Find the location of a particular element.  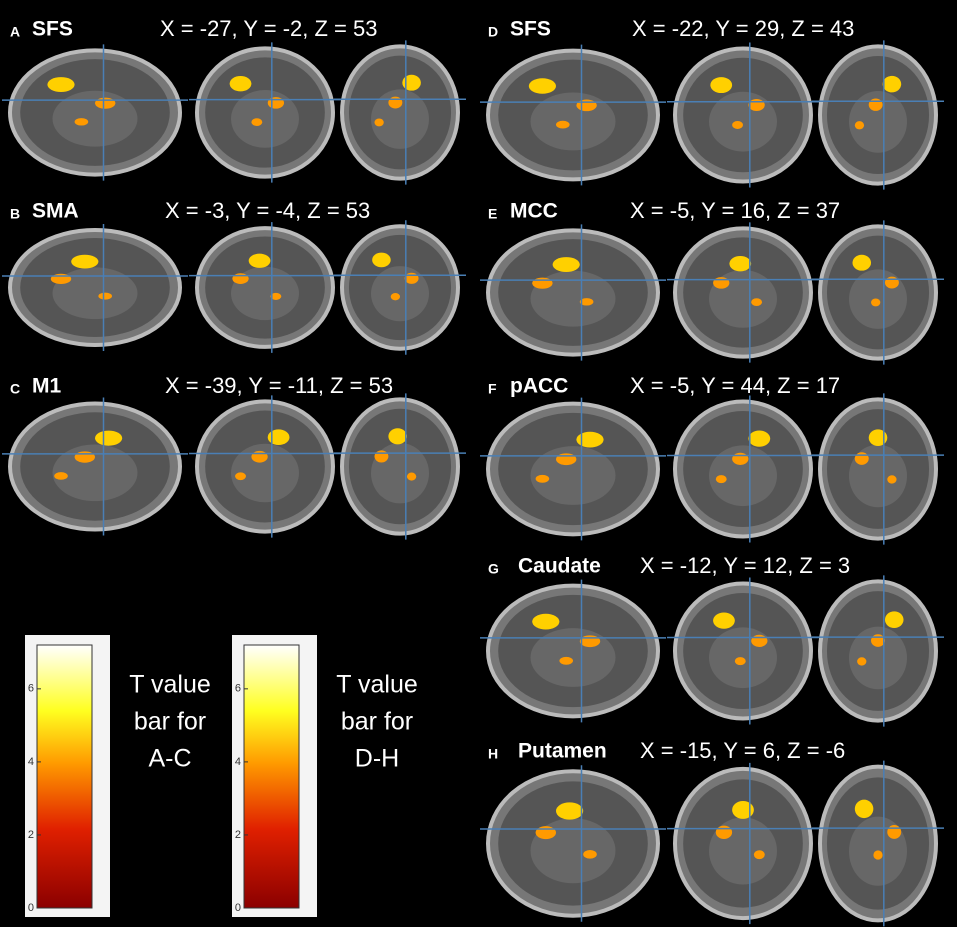

colorbar-tick-label: 6 is located at coordinates (238, 689).